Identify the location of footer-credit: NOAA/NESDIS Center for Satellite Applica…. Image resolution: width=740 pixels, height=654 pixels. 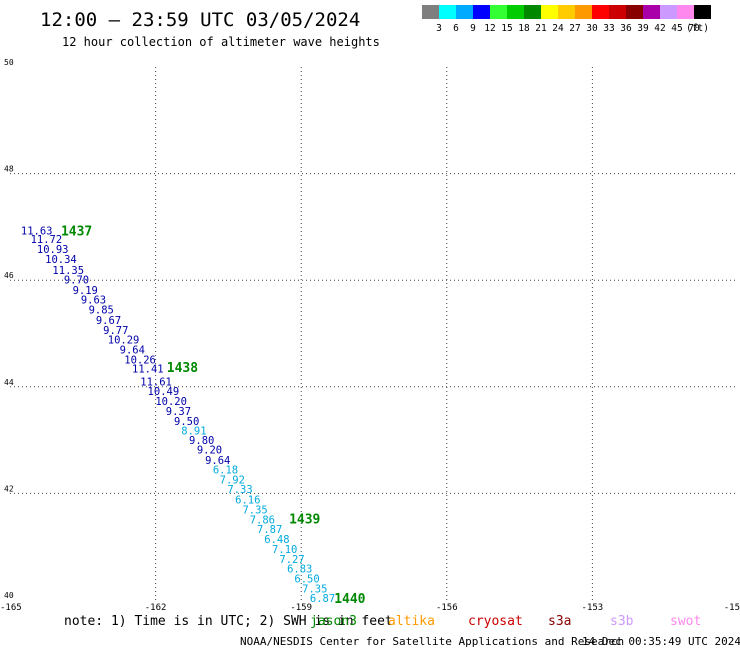
(432, 641).